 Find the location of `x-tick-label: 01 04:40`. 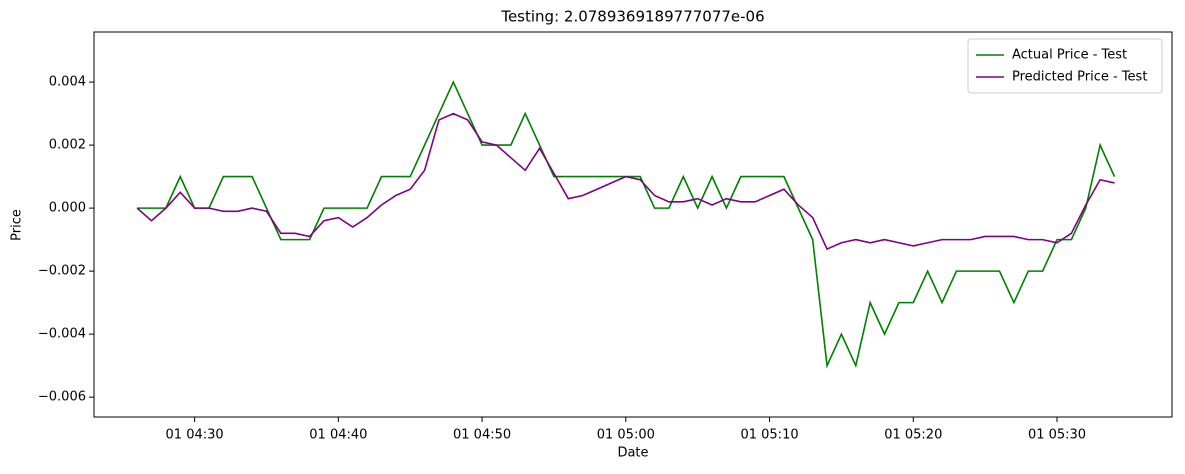

x-tick-label: 01 04:40 is located at coordinates (338, 435).